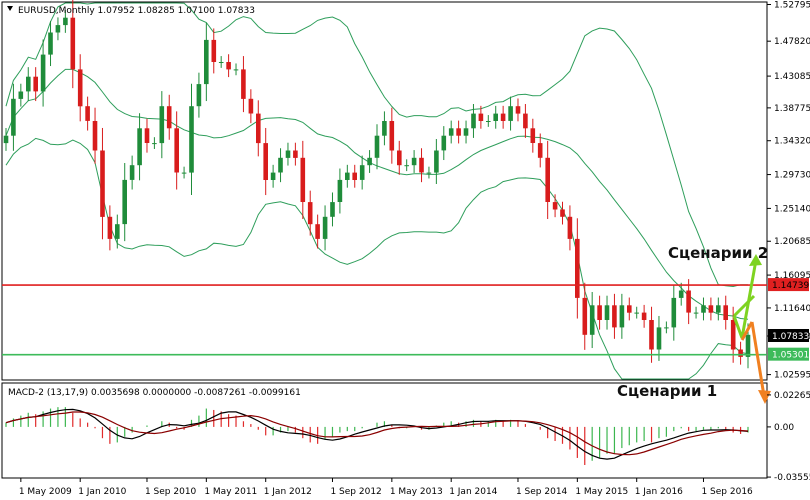  Describe the element at coordinates (473, 492) in the screenshot. I see `time-tick-label: 1 Jan 2014` at that location.